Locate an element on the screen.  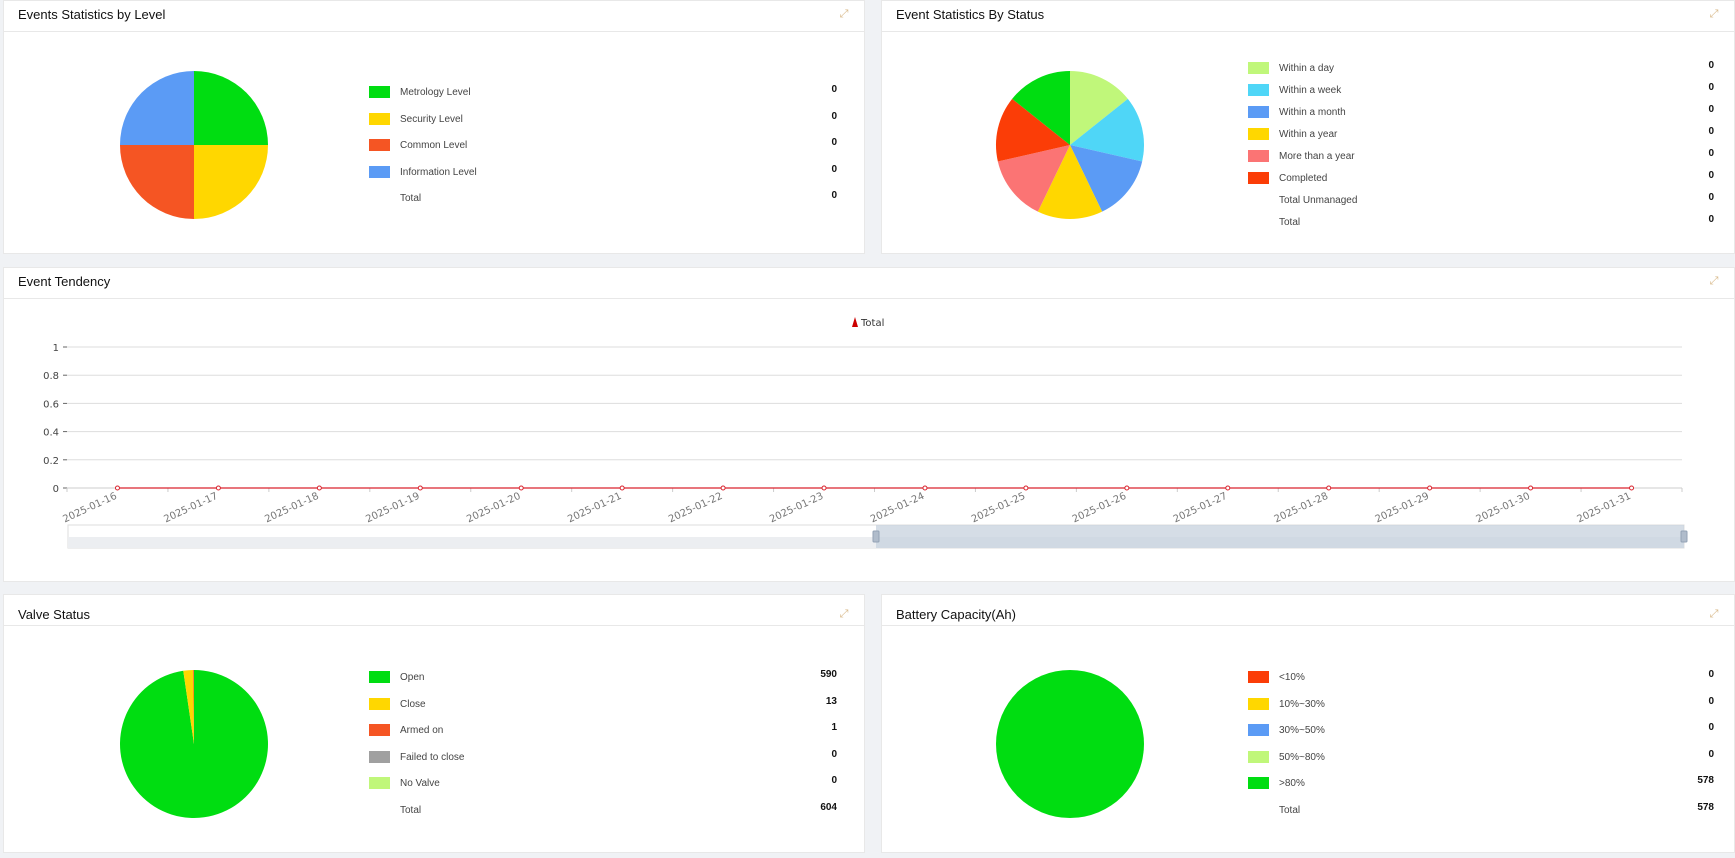
legend-item: No Valve 0 is located at coordinates (603, 783).